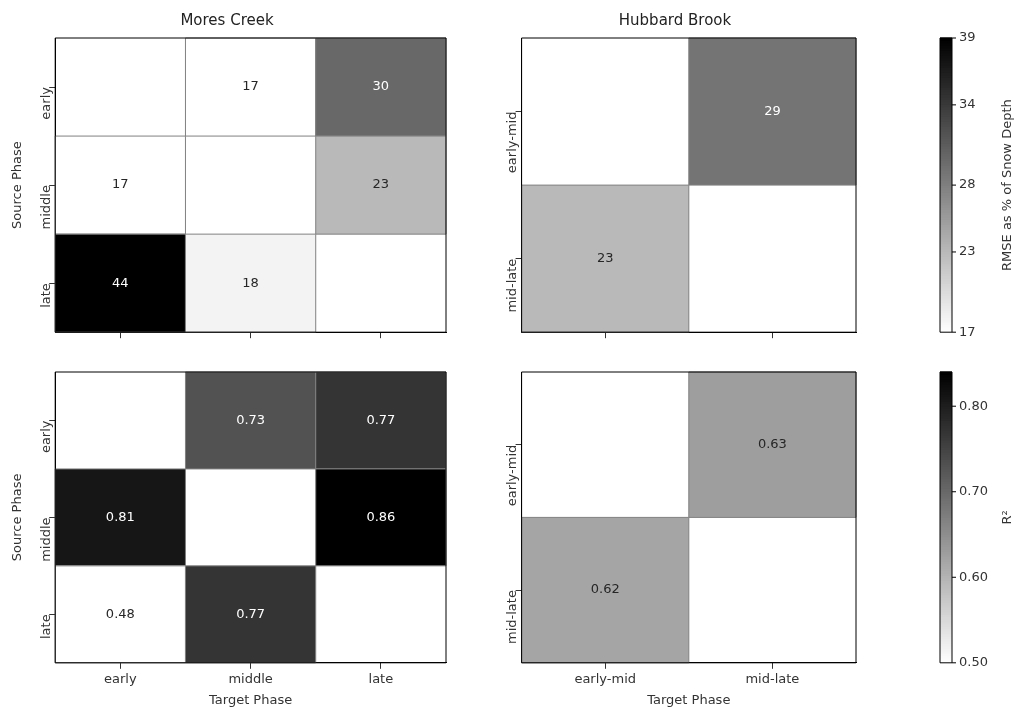 The image size is (1024, 710). What do you see at coordinates (605, 589) in the screenshot?
I see `data-label: 0.62` at bounding box center [605, 589].